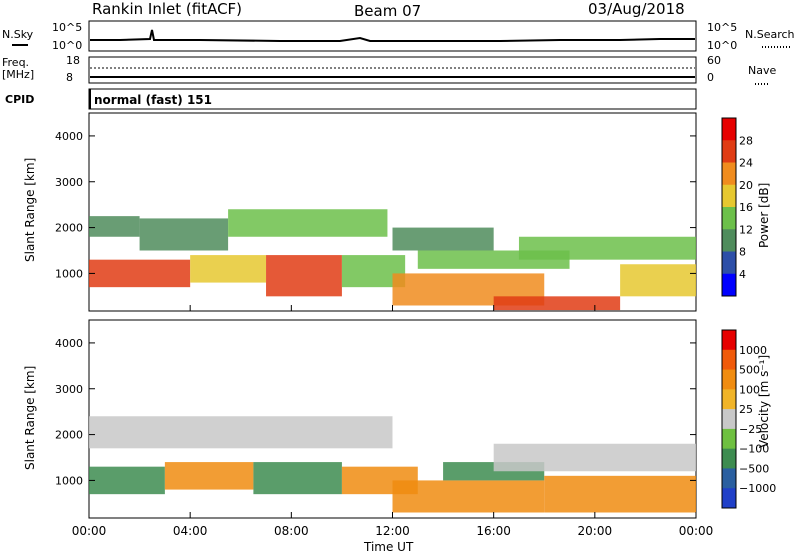 This screenshot has height=554, width=800. What do you see at coordinates (392, 464) in the screenshot?
I see `velocity-data-layer` at bounding box center [392, 464].